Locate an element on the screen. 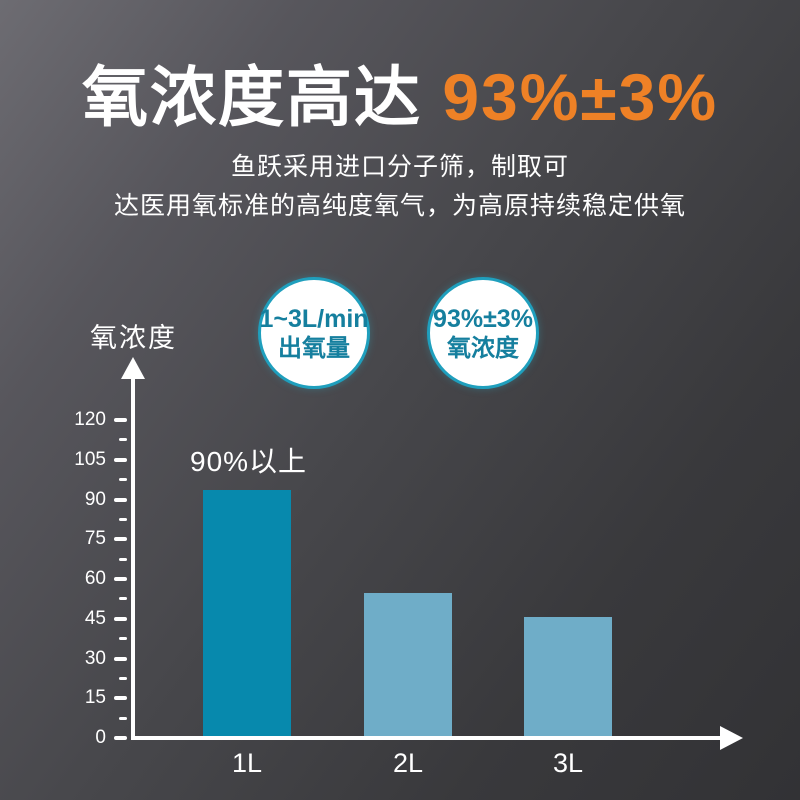 The image size is (800, 800). badge-flow-rate-value: 1~3L/min is located at coordinates (314, 318).